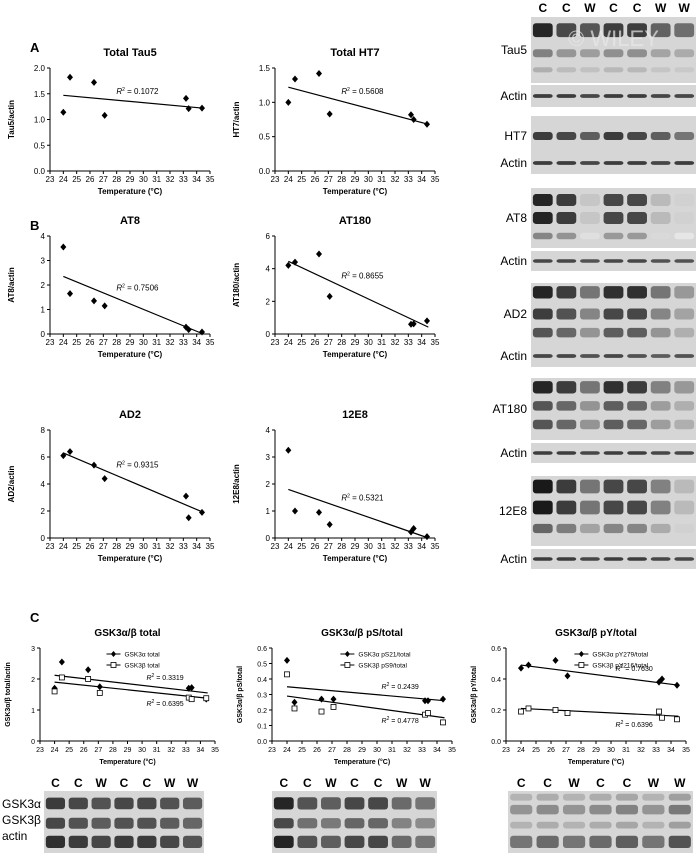  What do you see at coordinates (513, 511) in the screenshot?
I see `blot-row-label: 12E8` at bounding box center [513, 511].